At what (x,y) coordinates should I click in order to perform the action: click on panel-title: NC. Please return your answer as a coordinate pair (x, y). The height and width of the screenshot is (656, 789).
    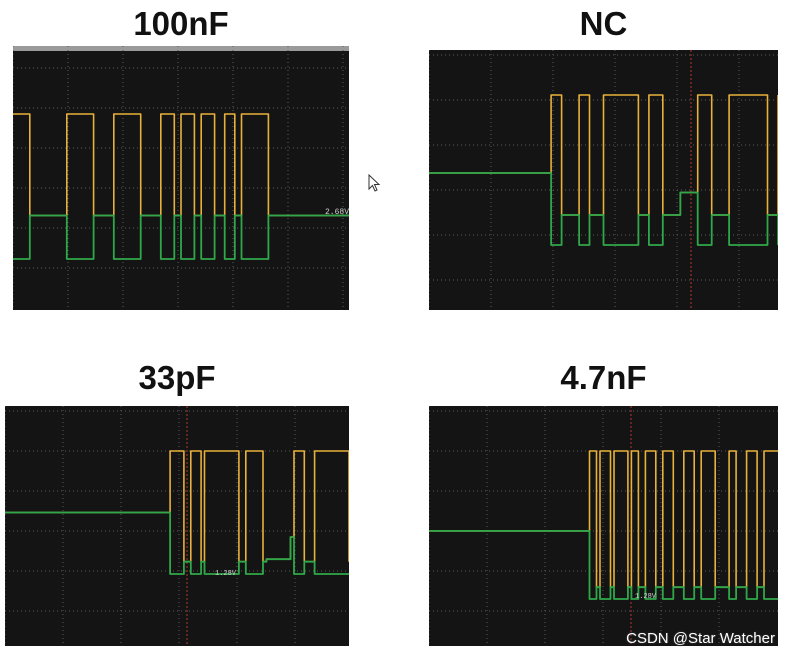
    Looking at the image, I should click on (603, 23).